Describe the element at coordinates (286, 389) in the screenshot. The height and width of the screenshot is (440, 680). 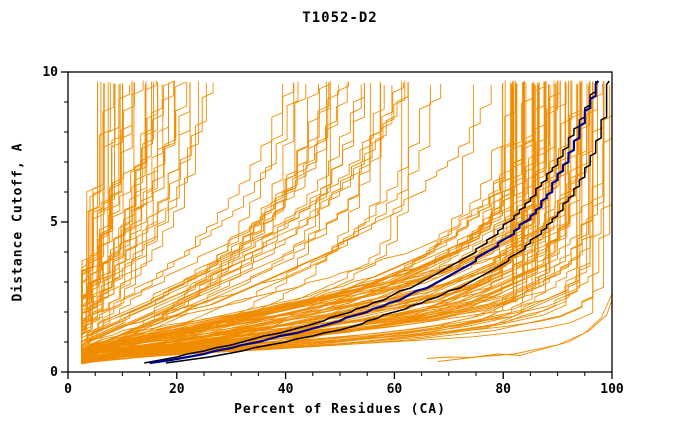
I see `x-tick-label: 40` at that location.